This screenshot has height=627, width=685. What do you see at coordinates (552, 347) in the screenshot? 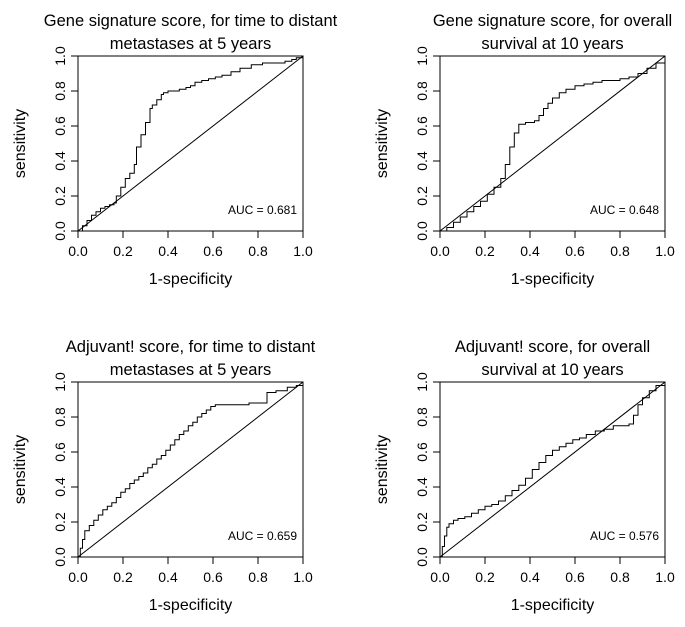
I see `chart-title-line: Adjuvant! score, for overall` at bounding box center [552, 347].